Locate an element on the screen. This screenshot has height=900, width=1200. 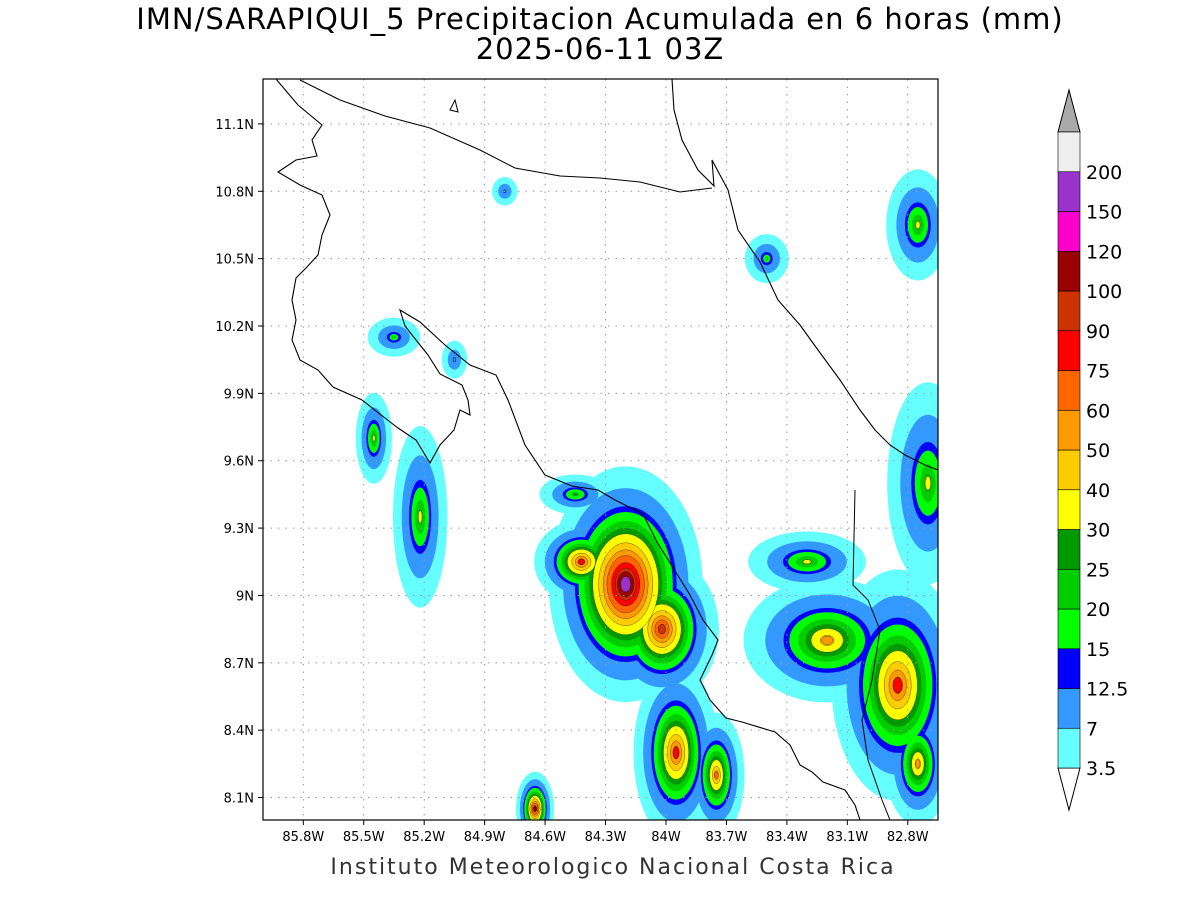
colorbar-over-arrow is located at coordinates (1069, 110).